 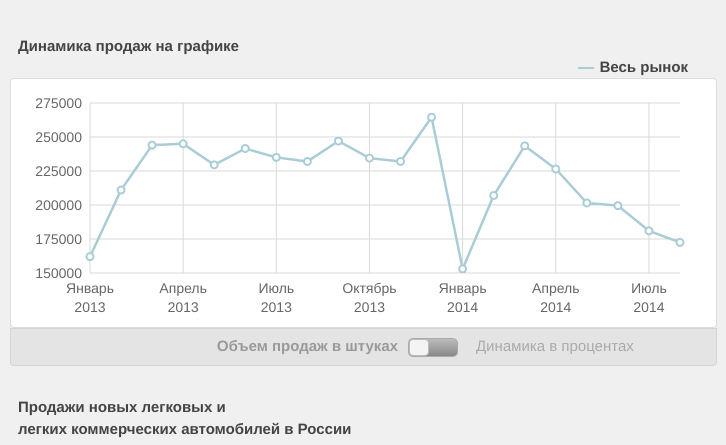 I want to click on chart-title: Динамика продаж на графике, so click(x=129, y=46).